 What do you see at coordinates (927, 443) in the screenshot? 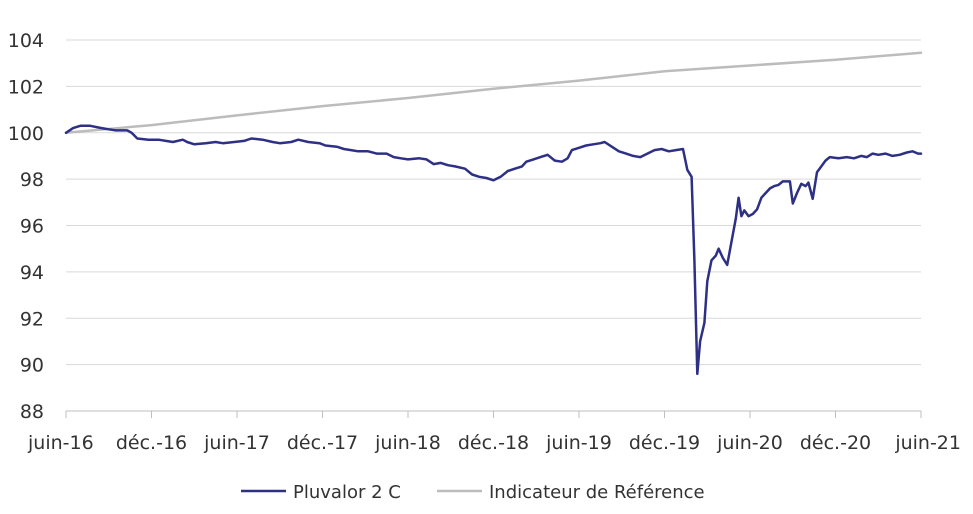
I see `x-tick-label: juin-21` at bounding box center [927, 443].